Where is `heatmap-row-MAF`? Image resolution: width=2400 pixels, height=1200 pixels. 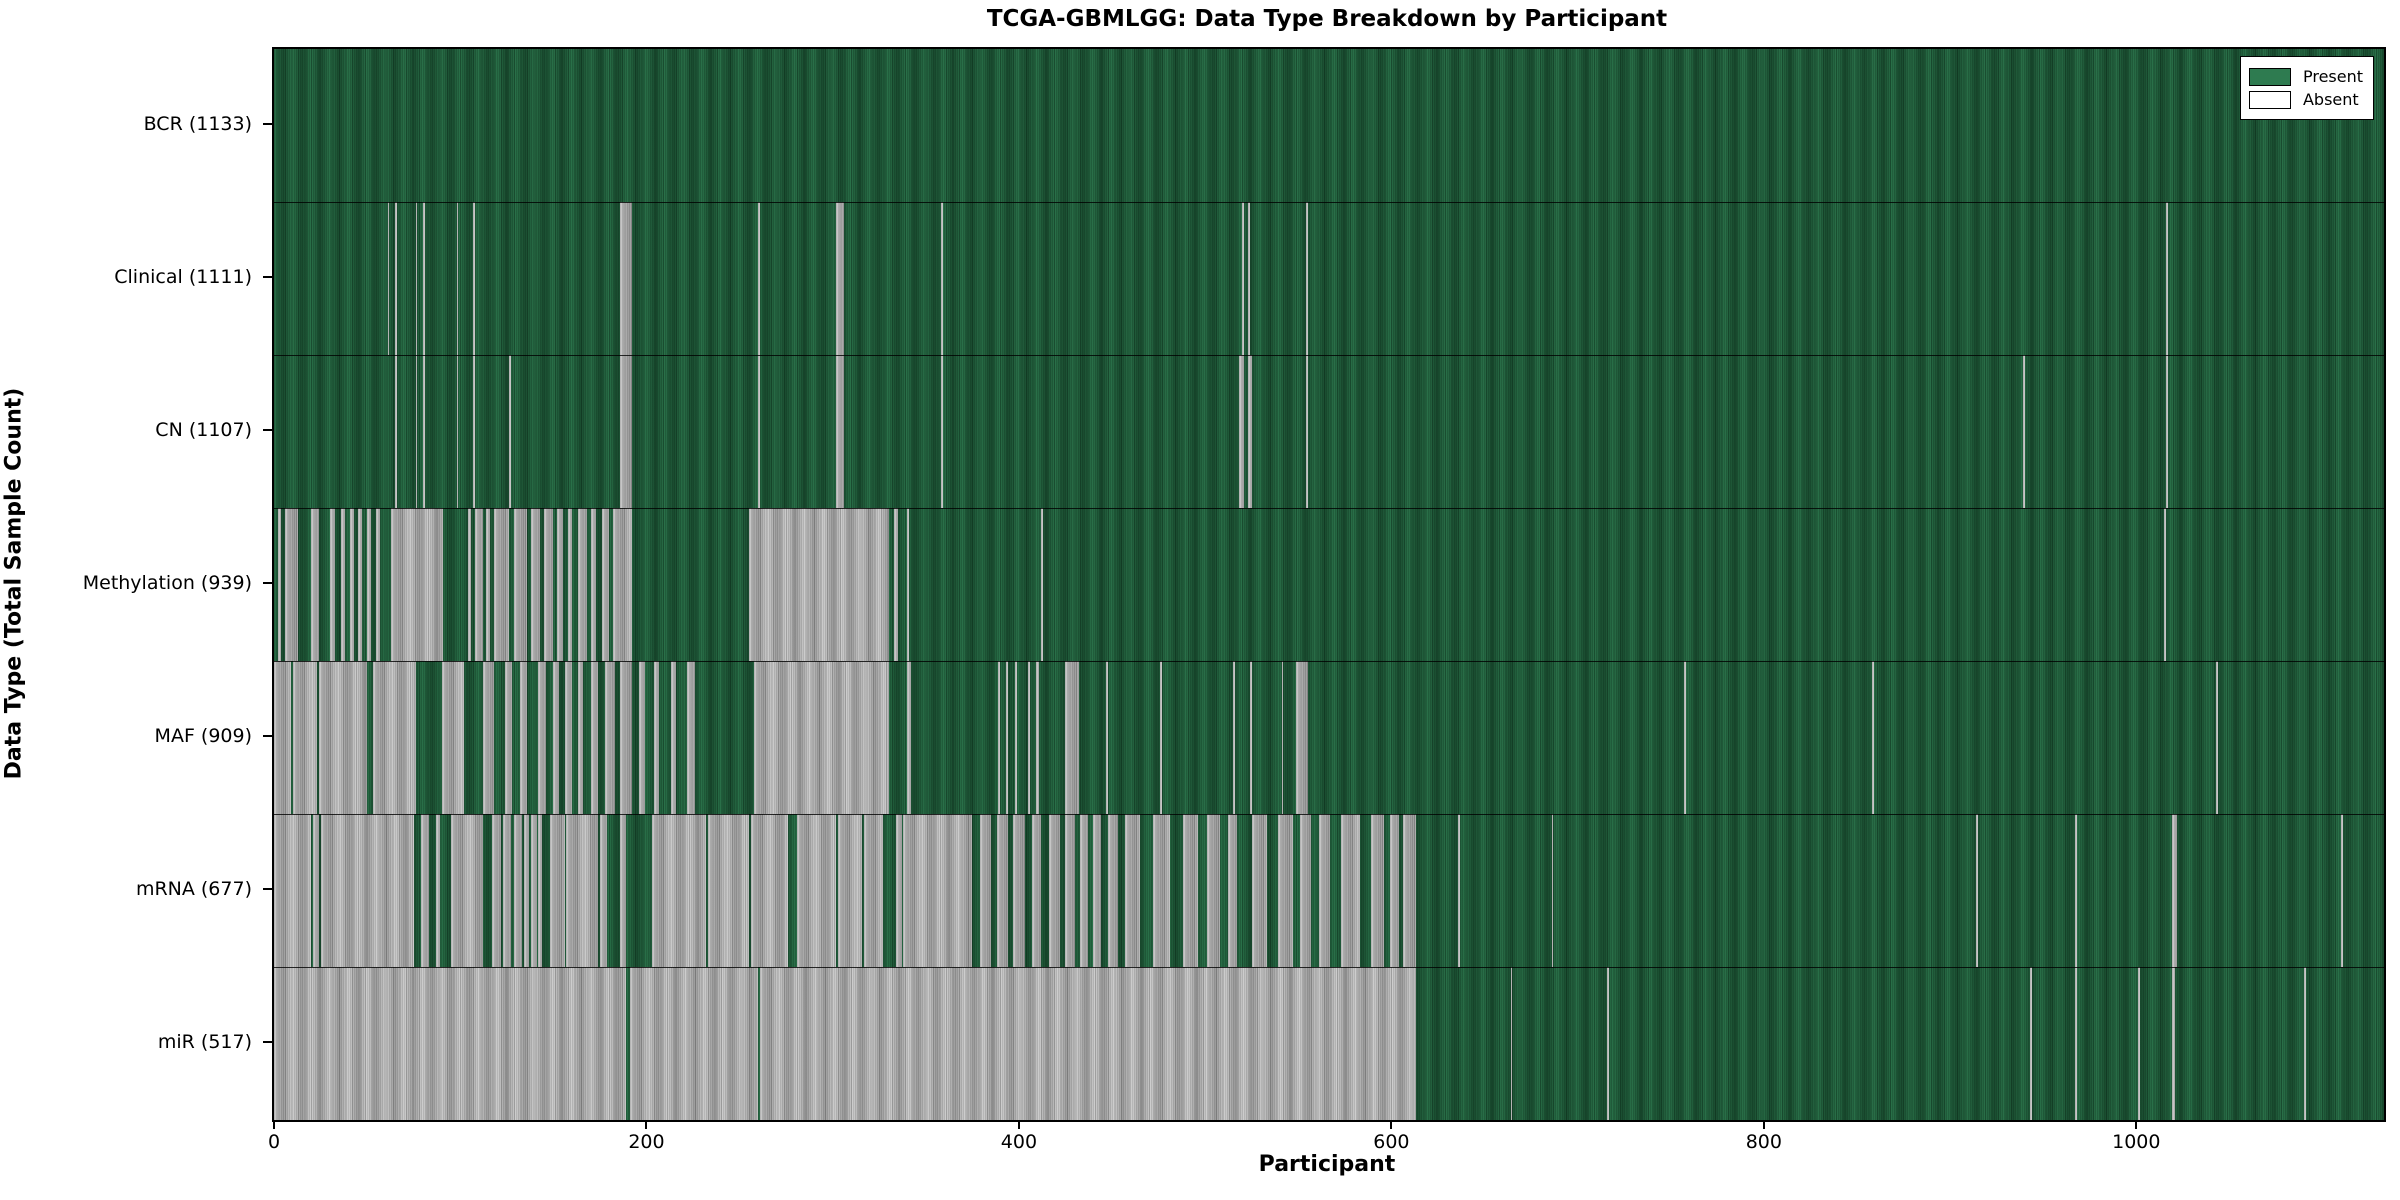
heatmap-row-MAF is located at coordinates (1329, 737).